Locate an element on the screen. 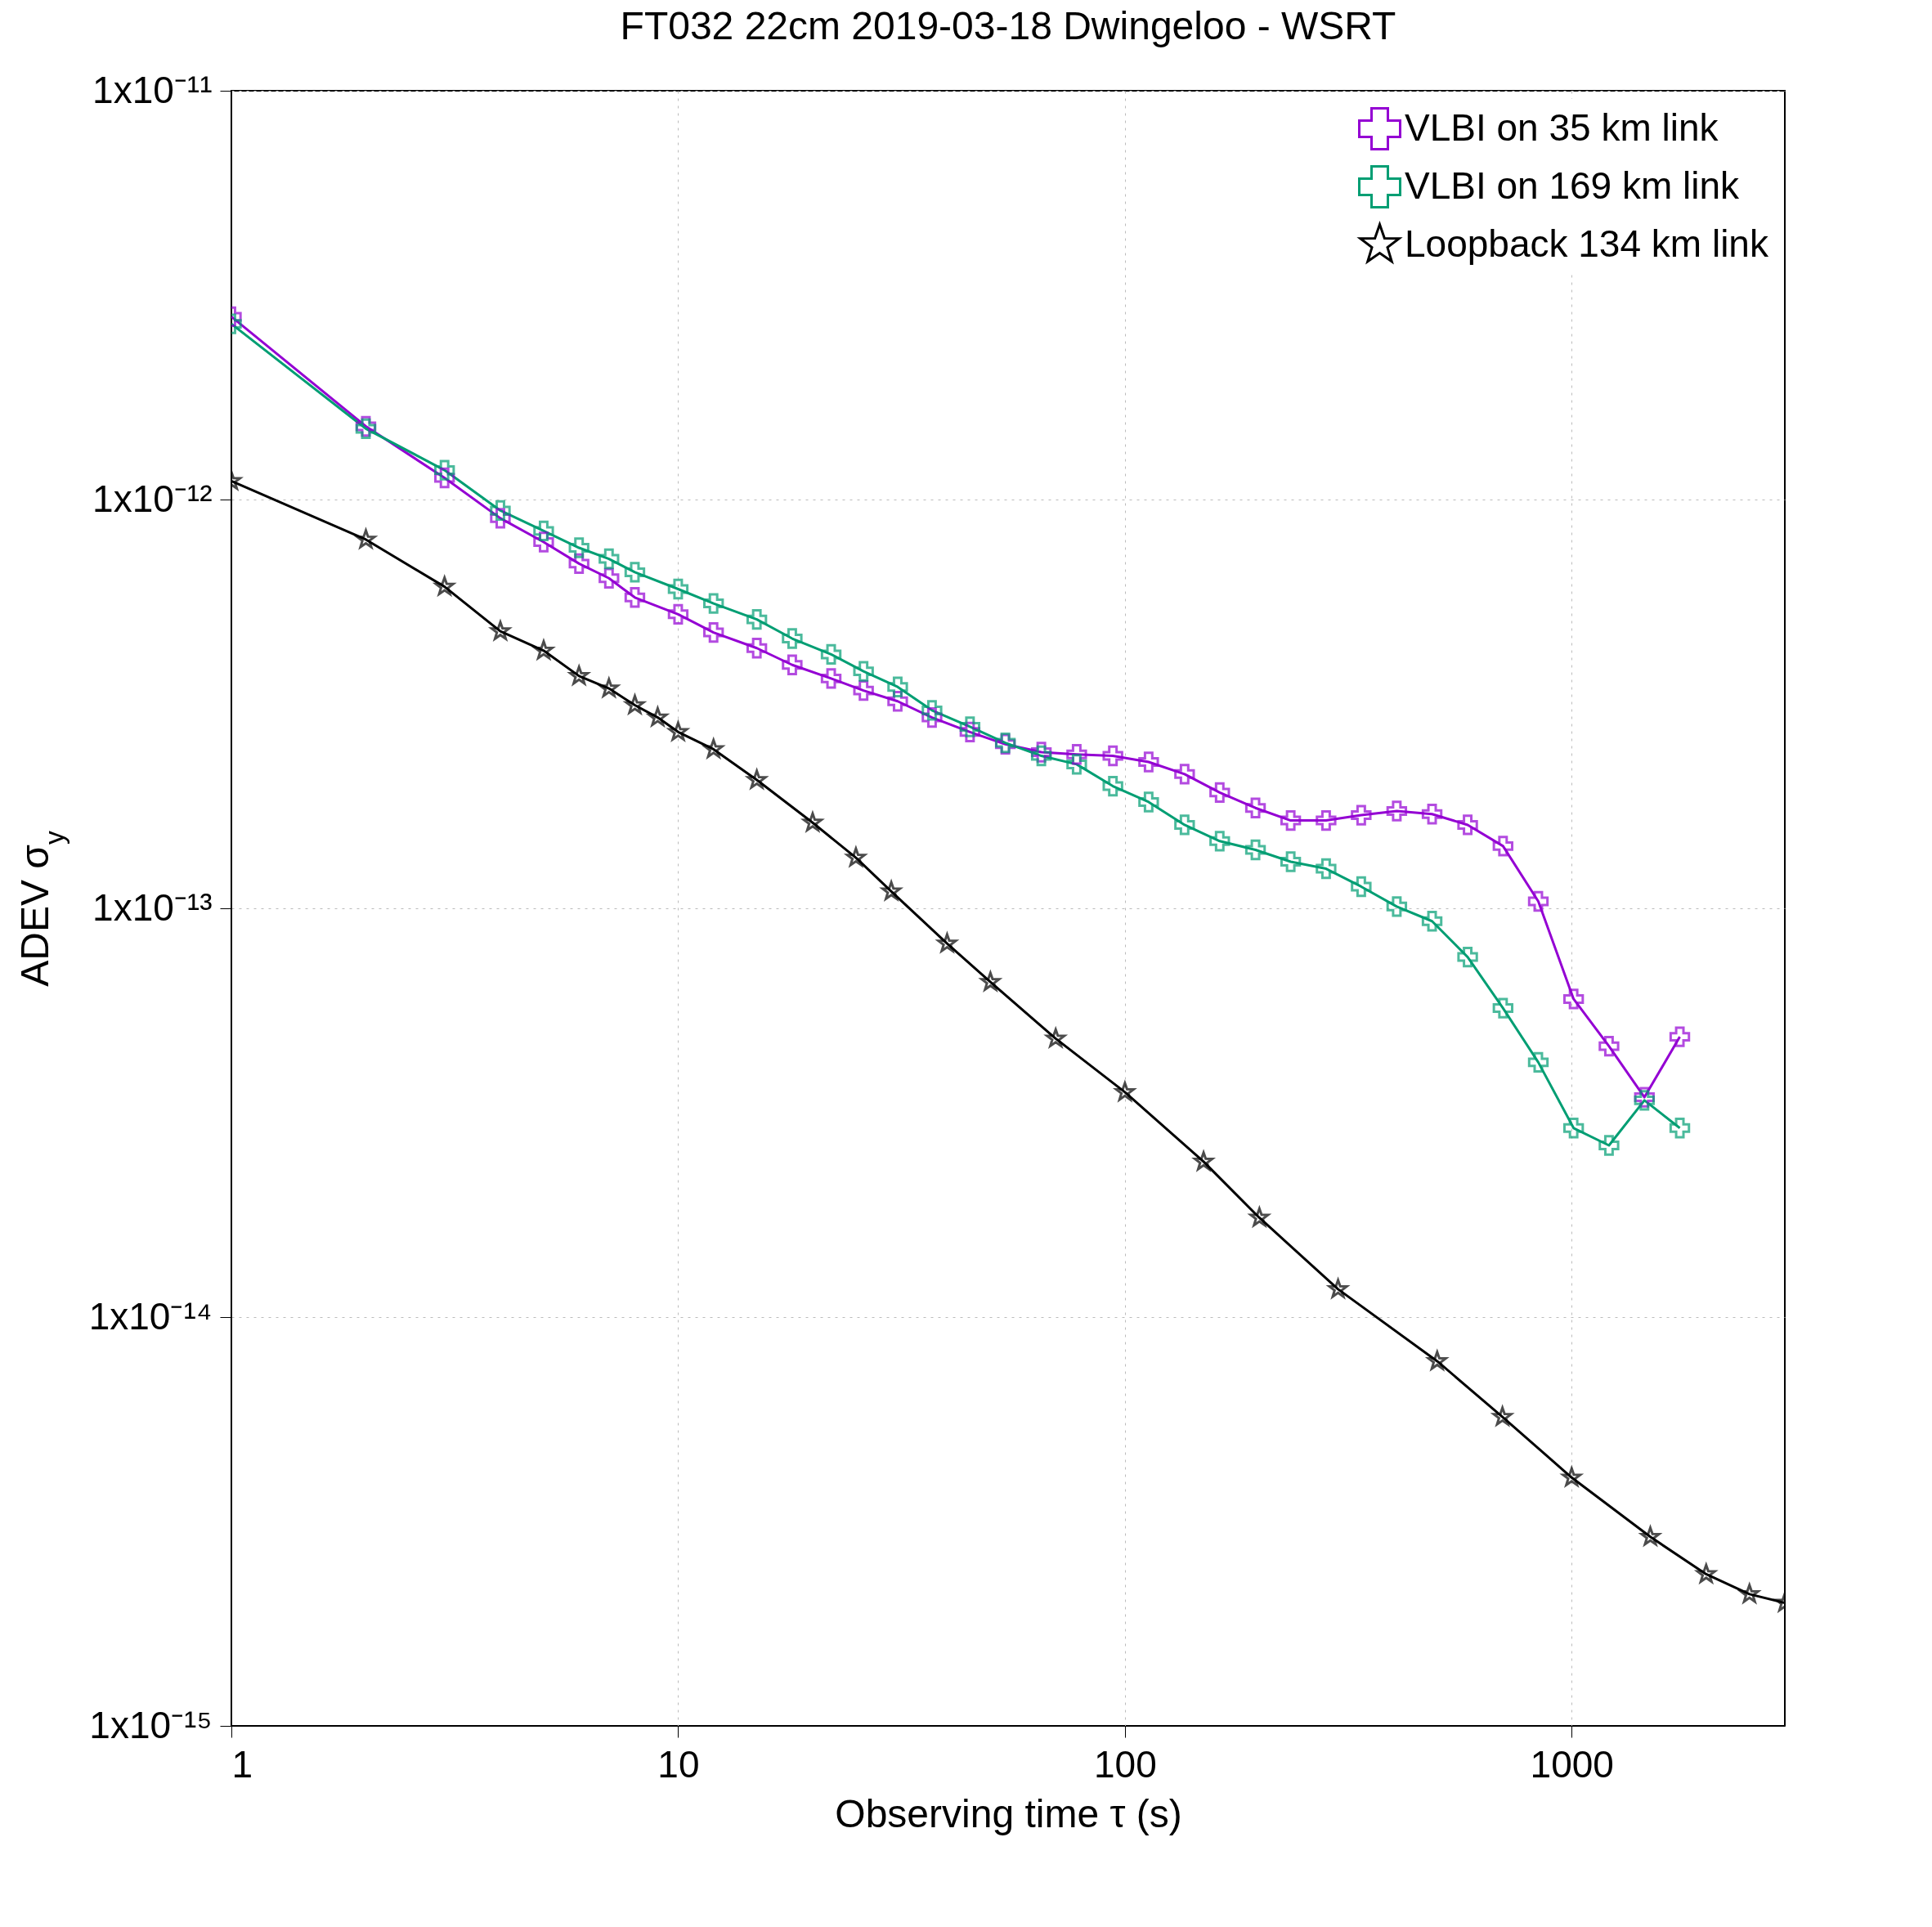 The width and height of the screenshot is (1932, 1927). y-tick-label: 1x10⁻¹⁴ is located at coordinates (150, 1316).